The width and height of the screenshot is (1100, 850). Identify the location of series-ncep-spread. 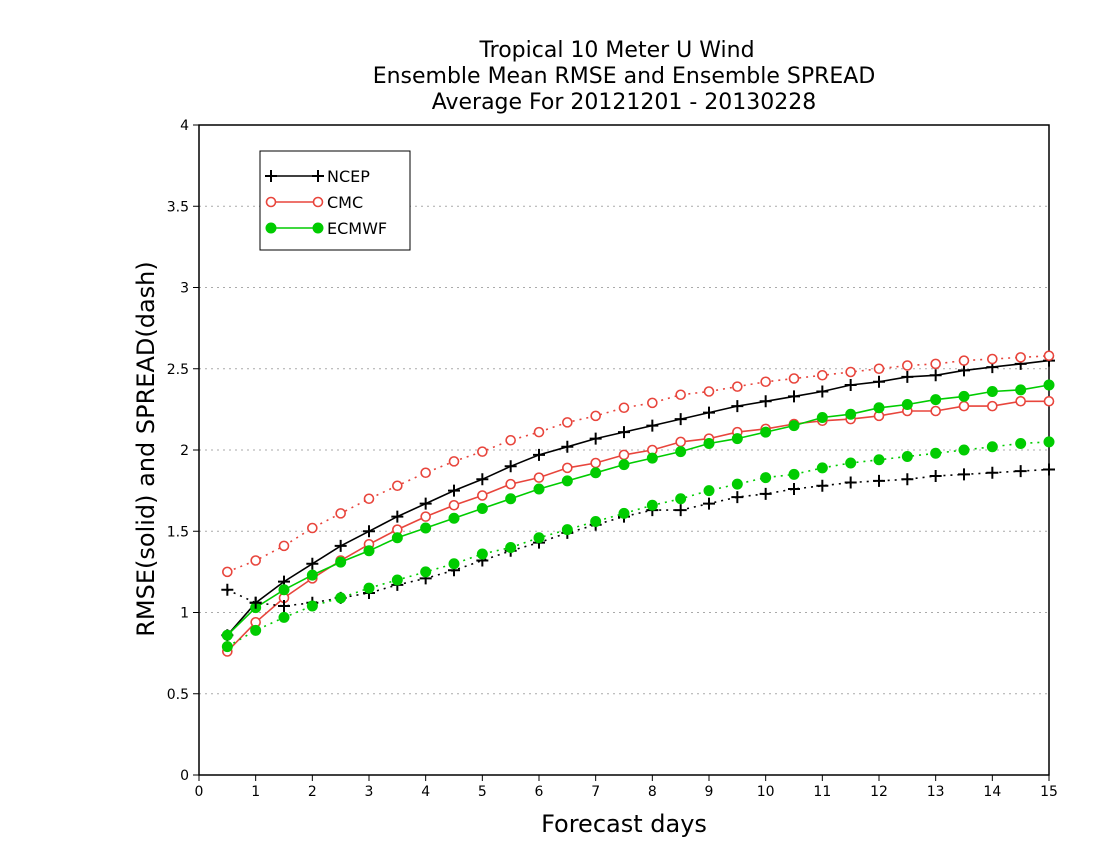
(638, 537).